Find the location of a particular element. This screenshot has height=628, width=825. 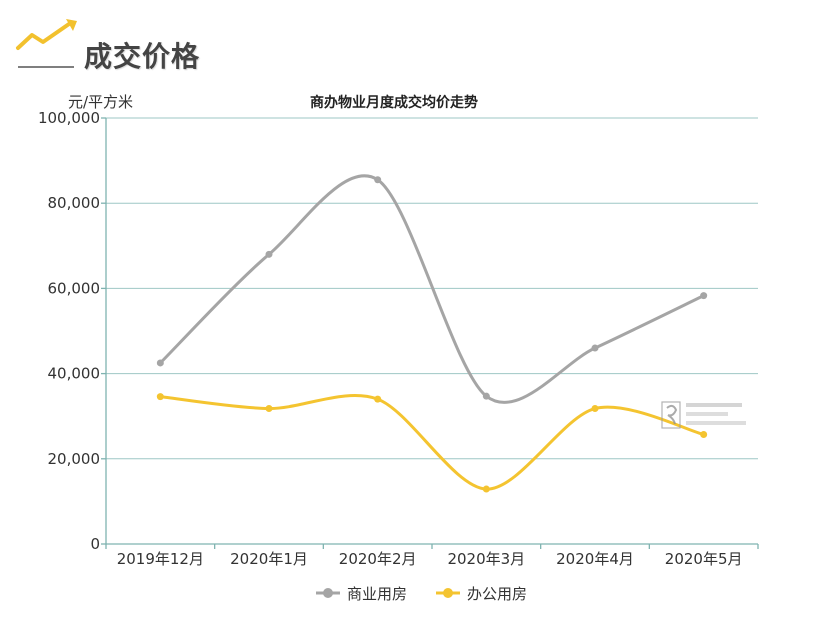

y-axis-unit-label: 元/平方米 is located at coordinates (100, 102).